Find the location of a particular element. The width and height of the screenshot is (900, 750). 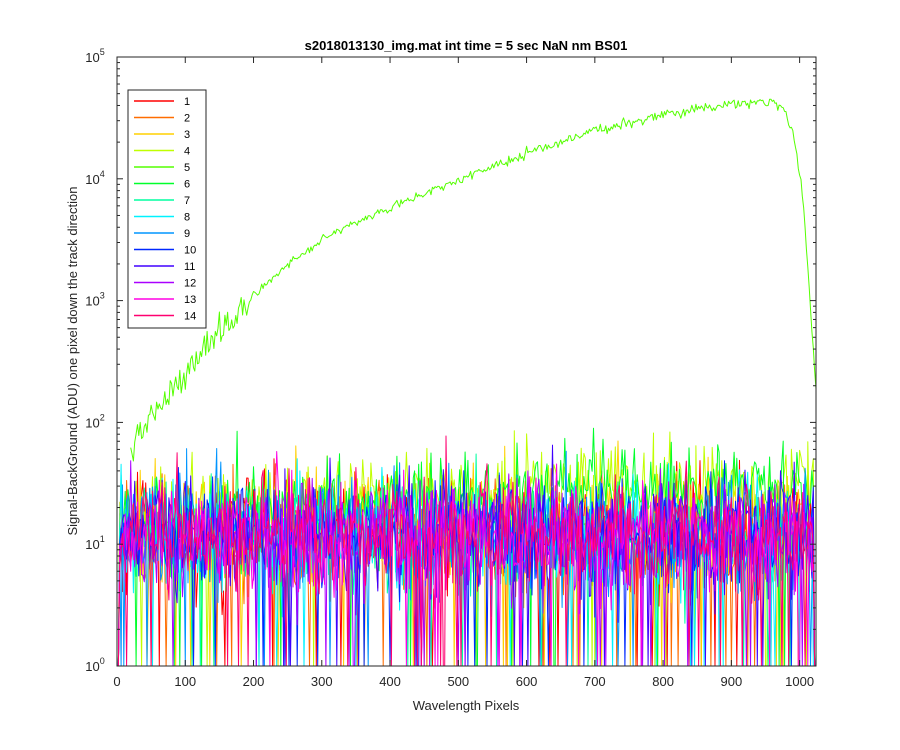

legend-entry-9: 9 is located at coordinates (187, 234).